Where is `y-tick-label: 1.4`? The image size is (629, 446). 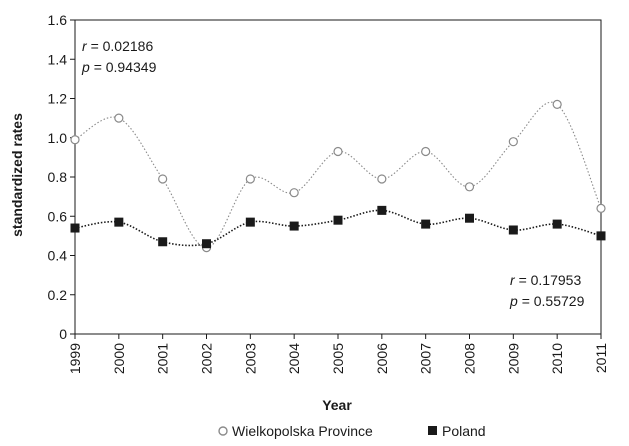 y-tick-label: 1.4 is located at coordinates (58, 59).